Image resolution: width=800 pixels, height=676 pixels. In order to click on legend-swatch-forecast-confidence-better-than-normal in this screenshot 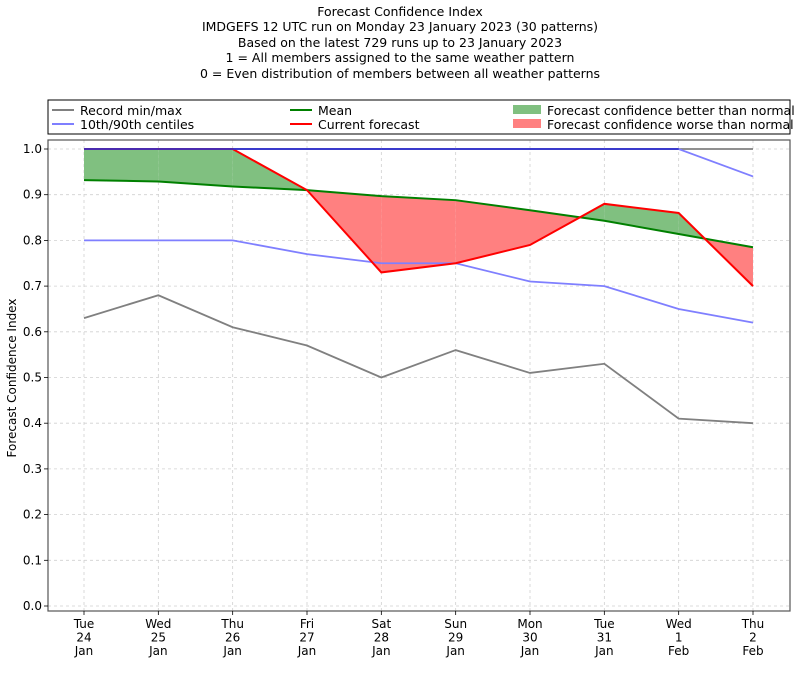, I will do `click(527, 109)`.